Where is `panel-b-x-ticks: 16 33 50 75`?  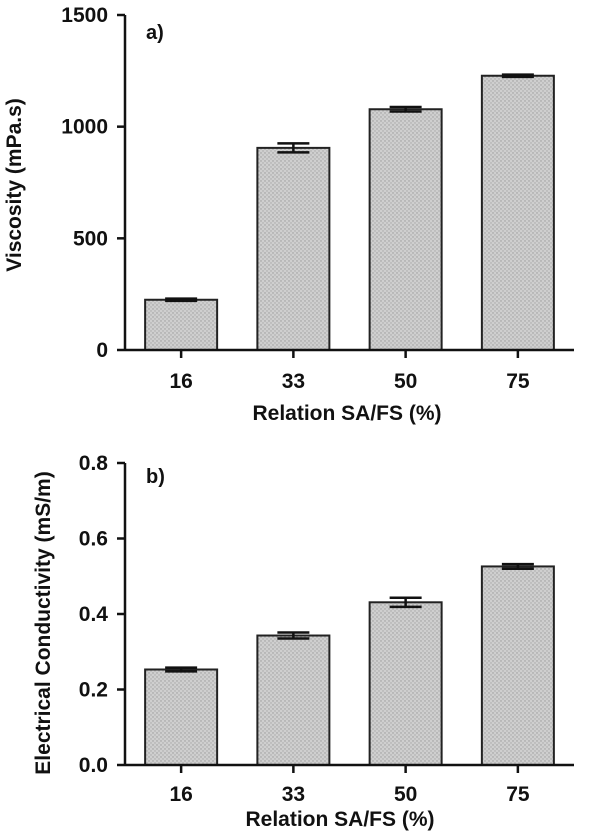 panel-b-x-ticks: 16 33 50 75 is located at coordinates (349, 785).